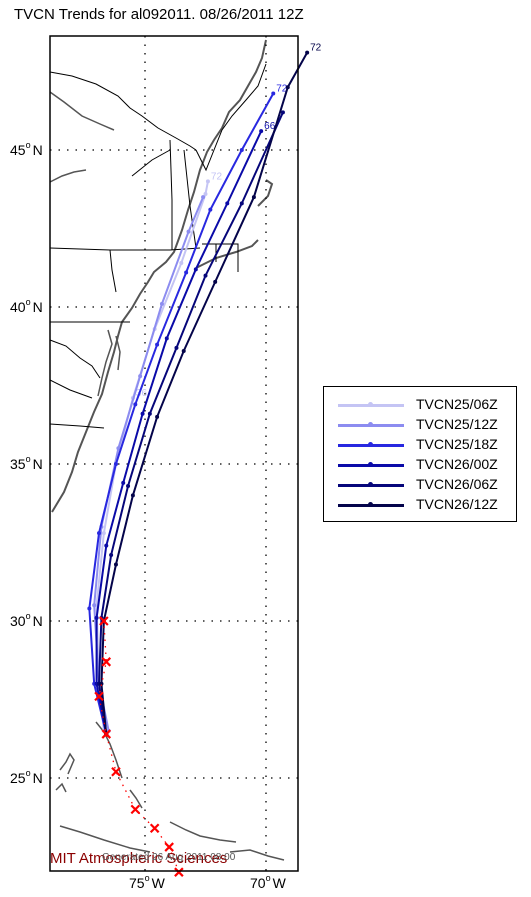 This screenshot has height=897, width=531. Describe the element at coordinates (26, 620) in the screenshot. I see `lat-tick-label: 30o N` at that location.